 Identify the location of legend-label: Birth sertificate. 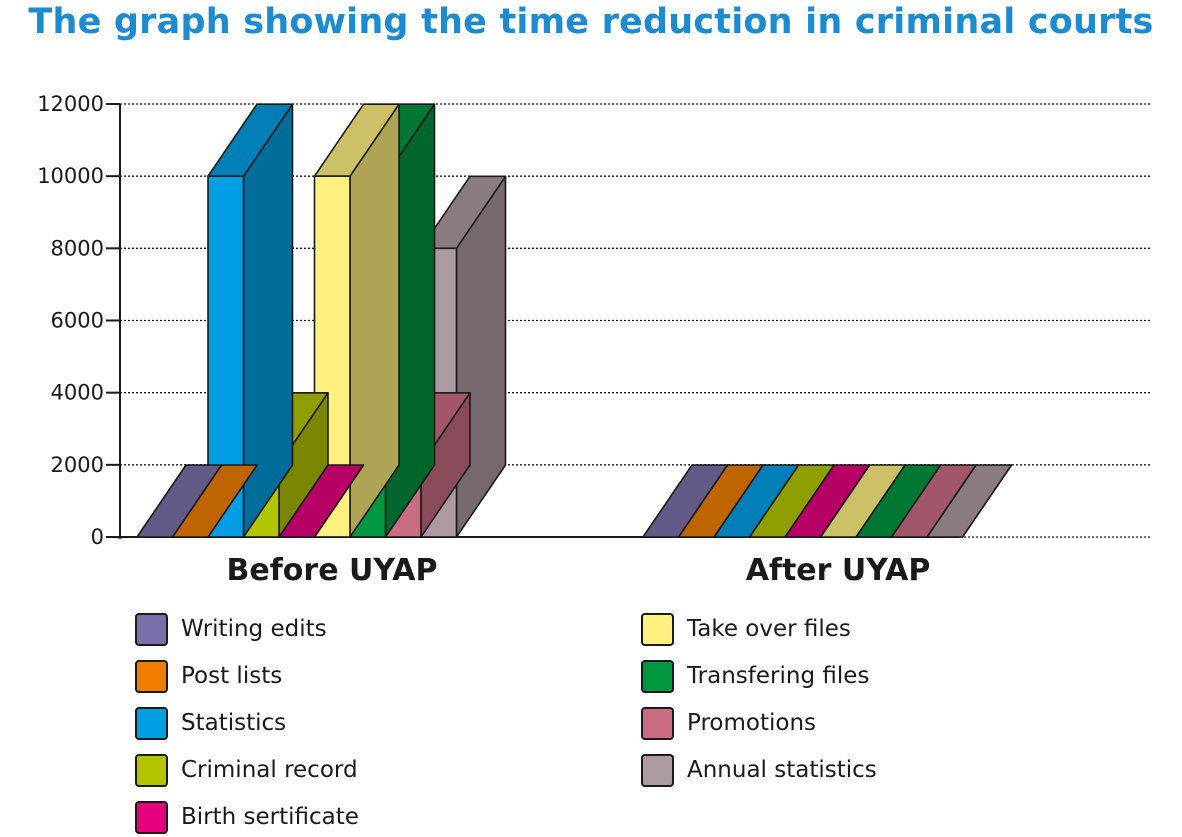
(270, 817).